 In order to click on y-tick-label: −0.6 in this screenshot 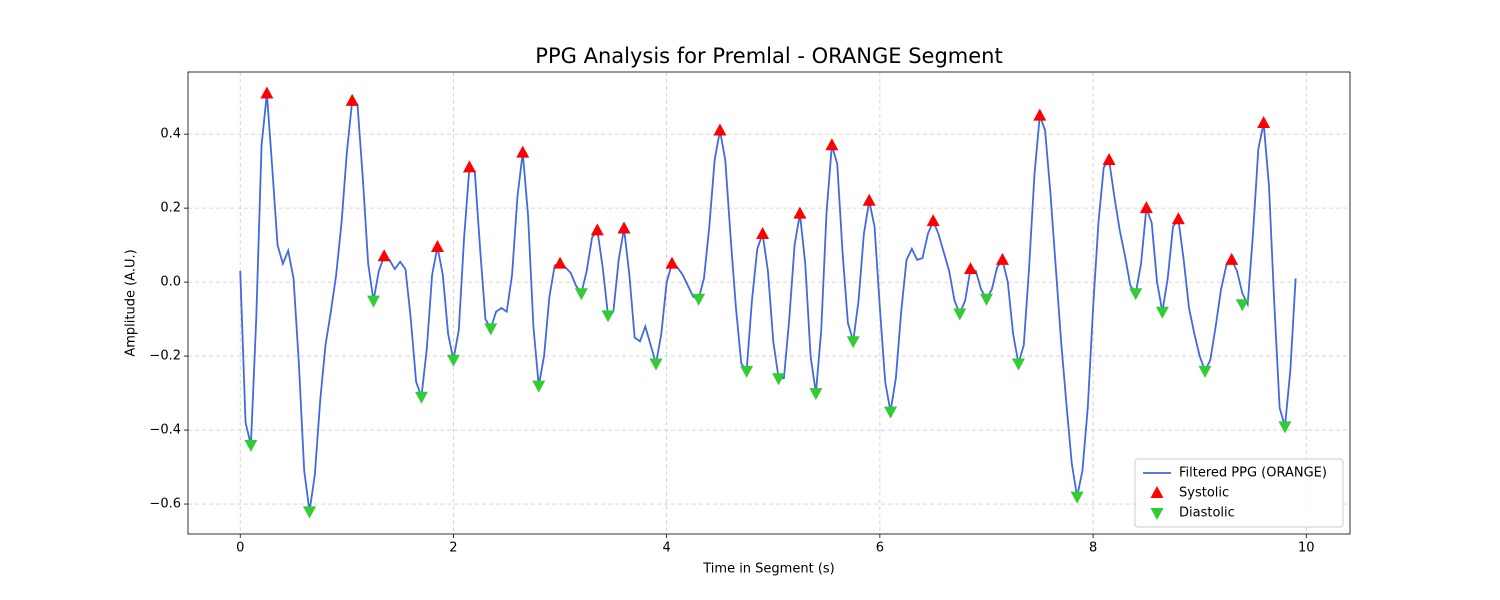, I will do `click(165, 504)`.